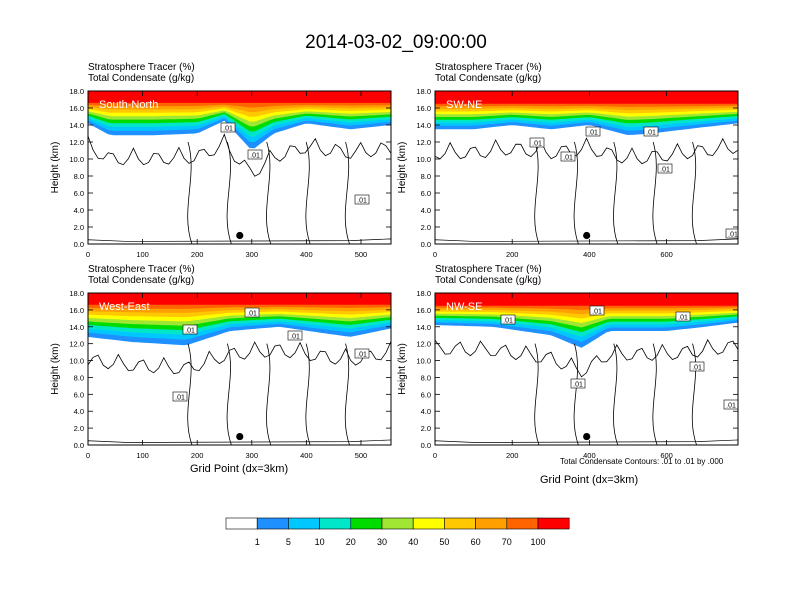 Image resolution: width=792 pixels, height=612 pixels. I want to click on header-tracer: Stratosphere Tracer (%), so click(488, 67).